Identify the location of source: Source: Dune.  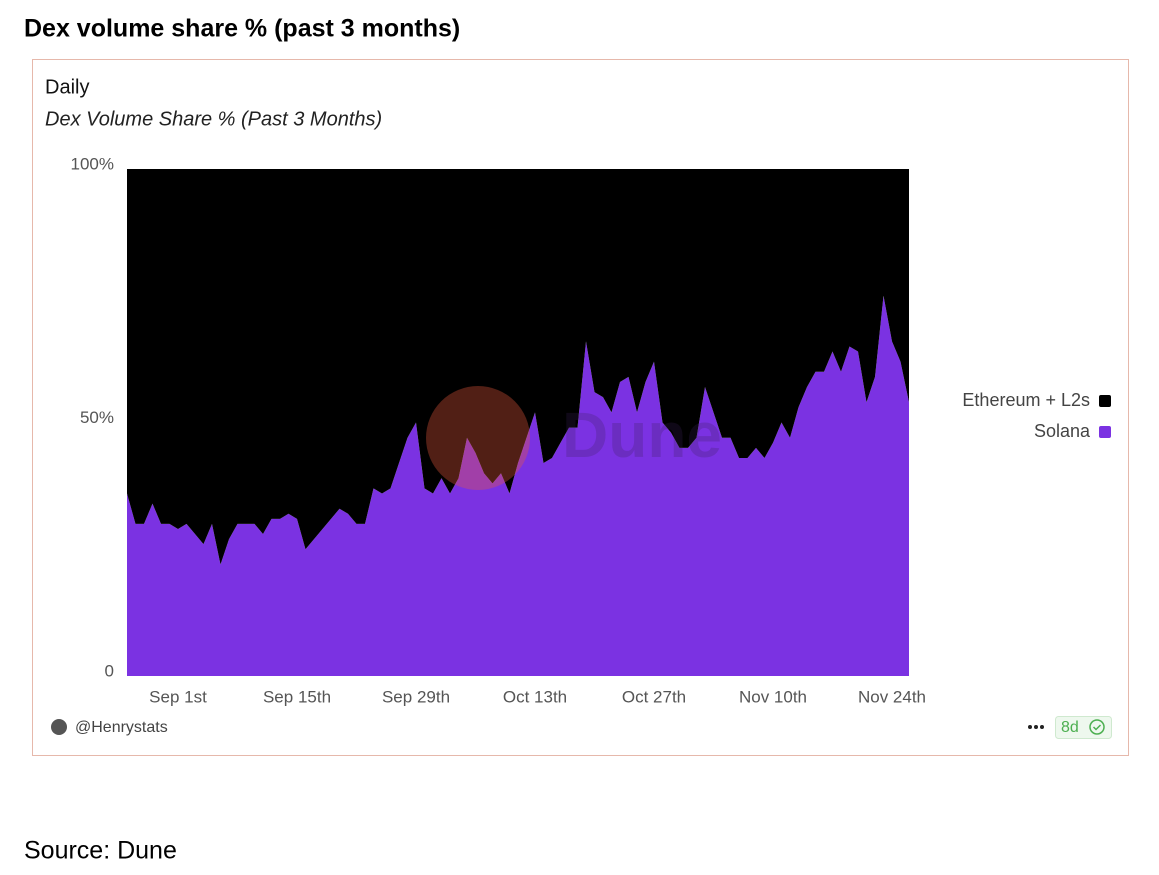
(100, 851).